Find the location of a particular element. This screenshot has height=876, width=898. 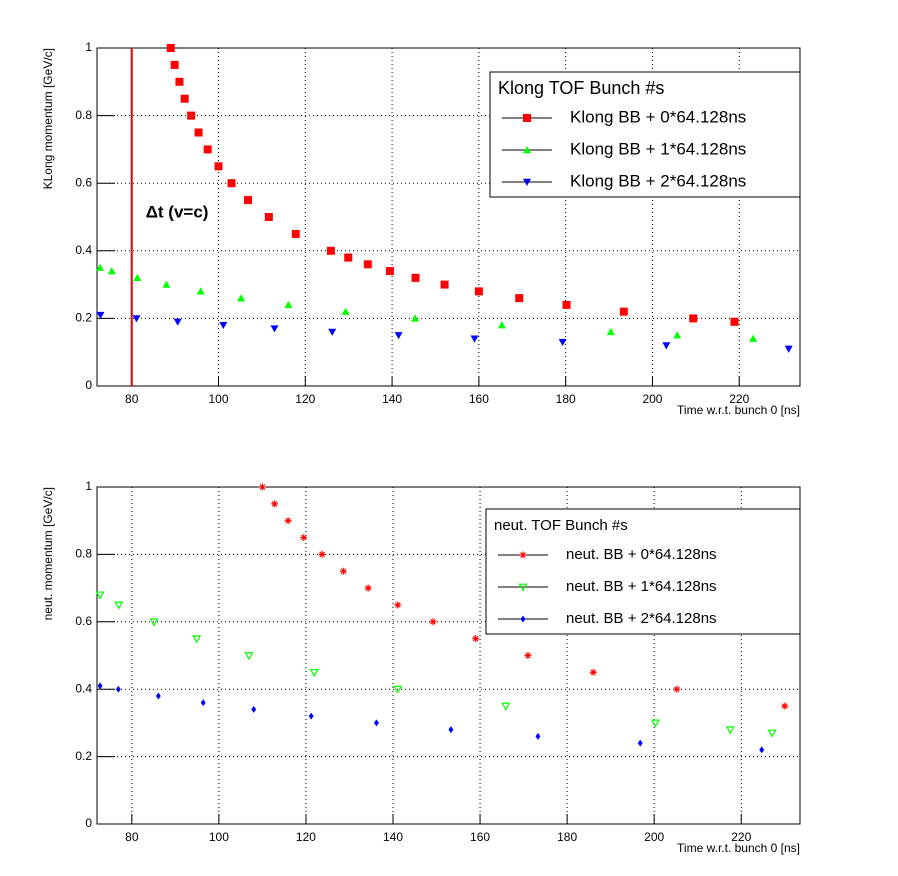

y-tick-label: 1 is located at coordinates (88, 486).